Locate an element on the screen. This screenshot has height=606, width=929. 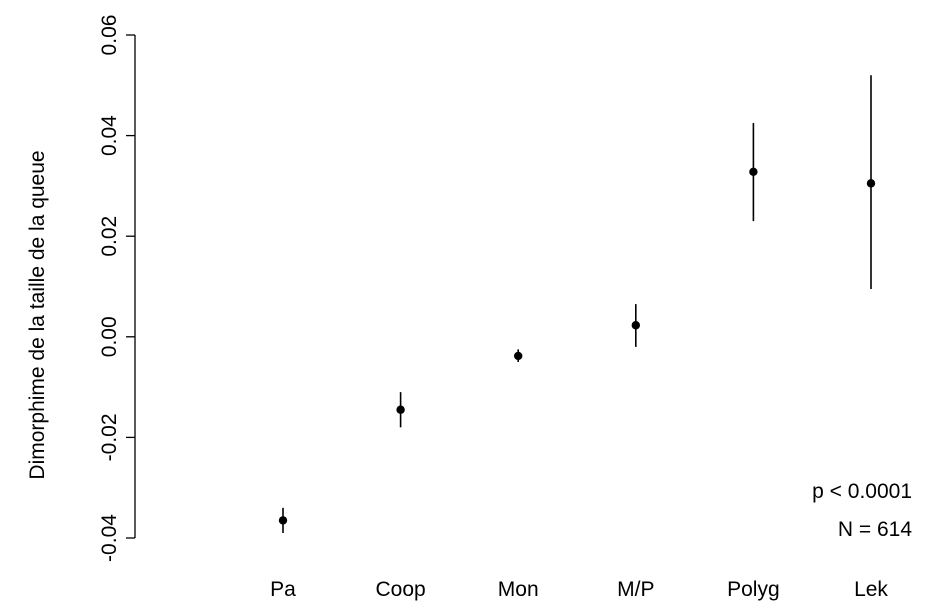
y-axis-title: Dimorphime de la taille de la queue is located at coordinates (37, 314).